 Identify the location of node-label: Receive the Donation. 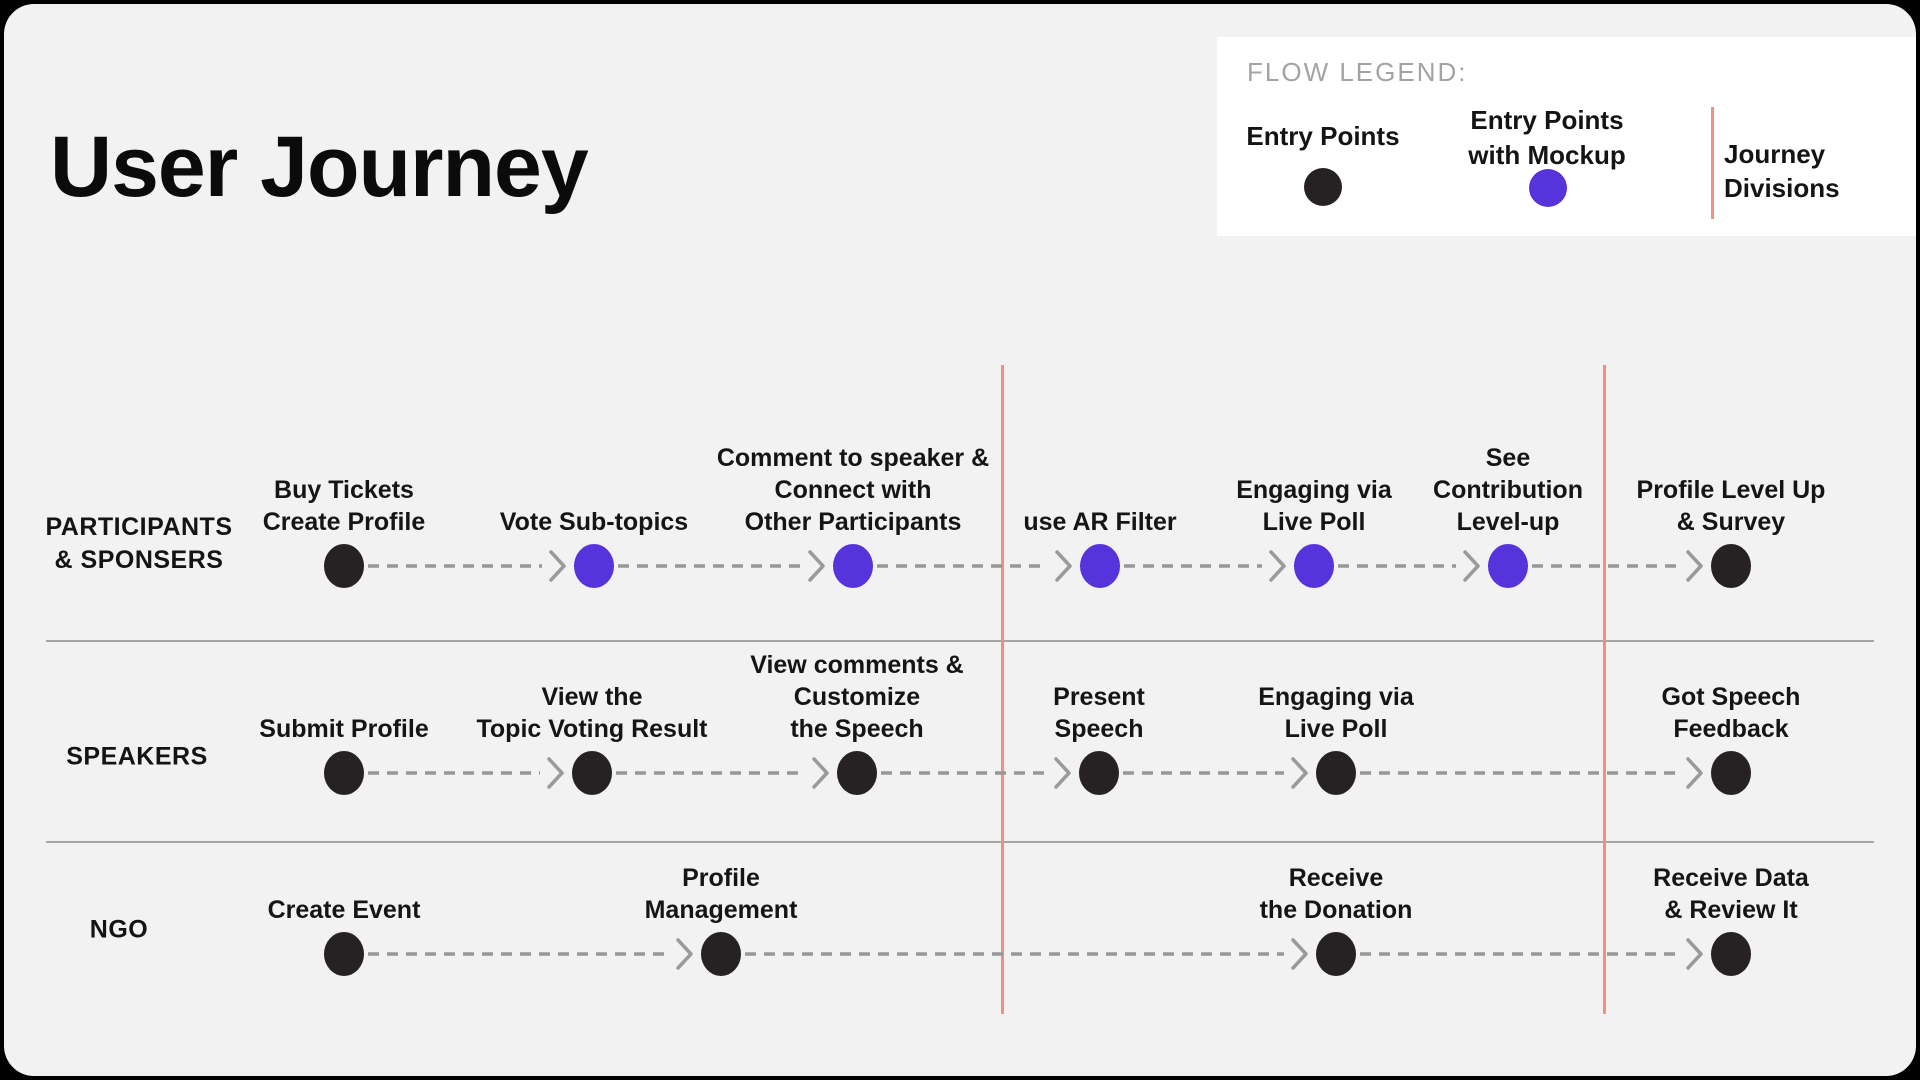
(1336, 894).